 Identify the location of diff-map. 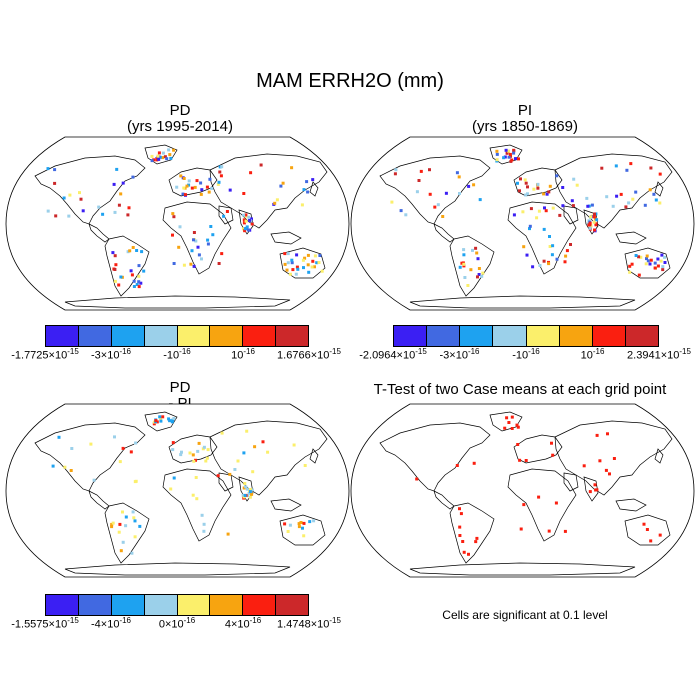
(177, 490).